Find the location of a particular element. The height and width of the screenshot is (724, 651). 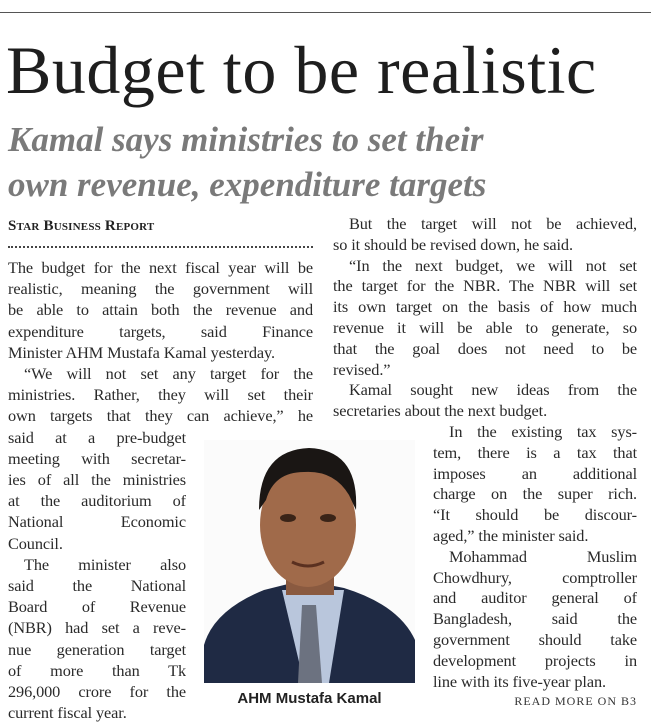

article-line: expenditure targets, said Finance is located at coordinates (160, 331).